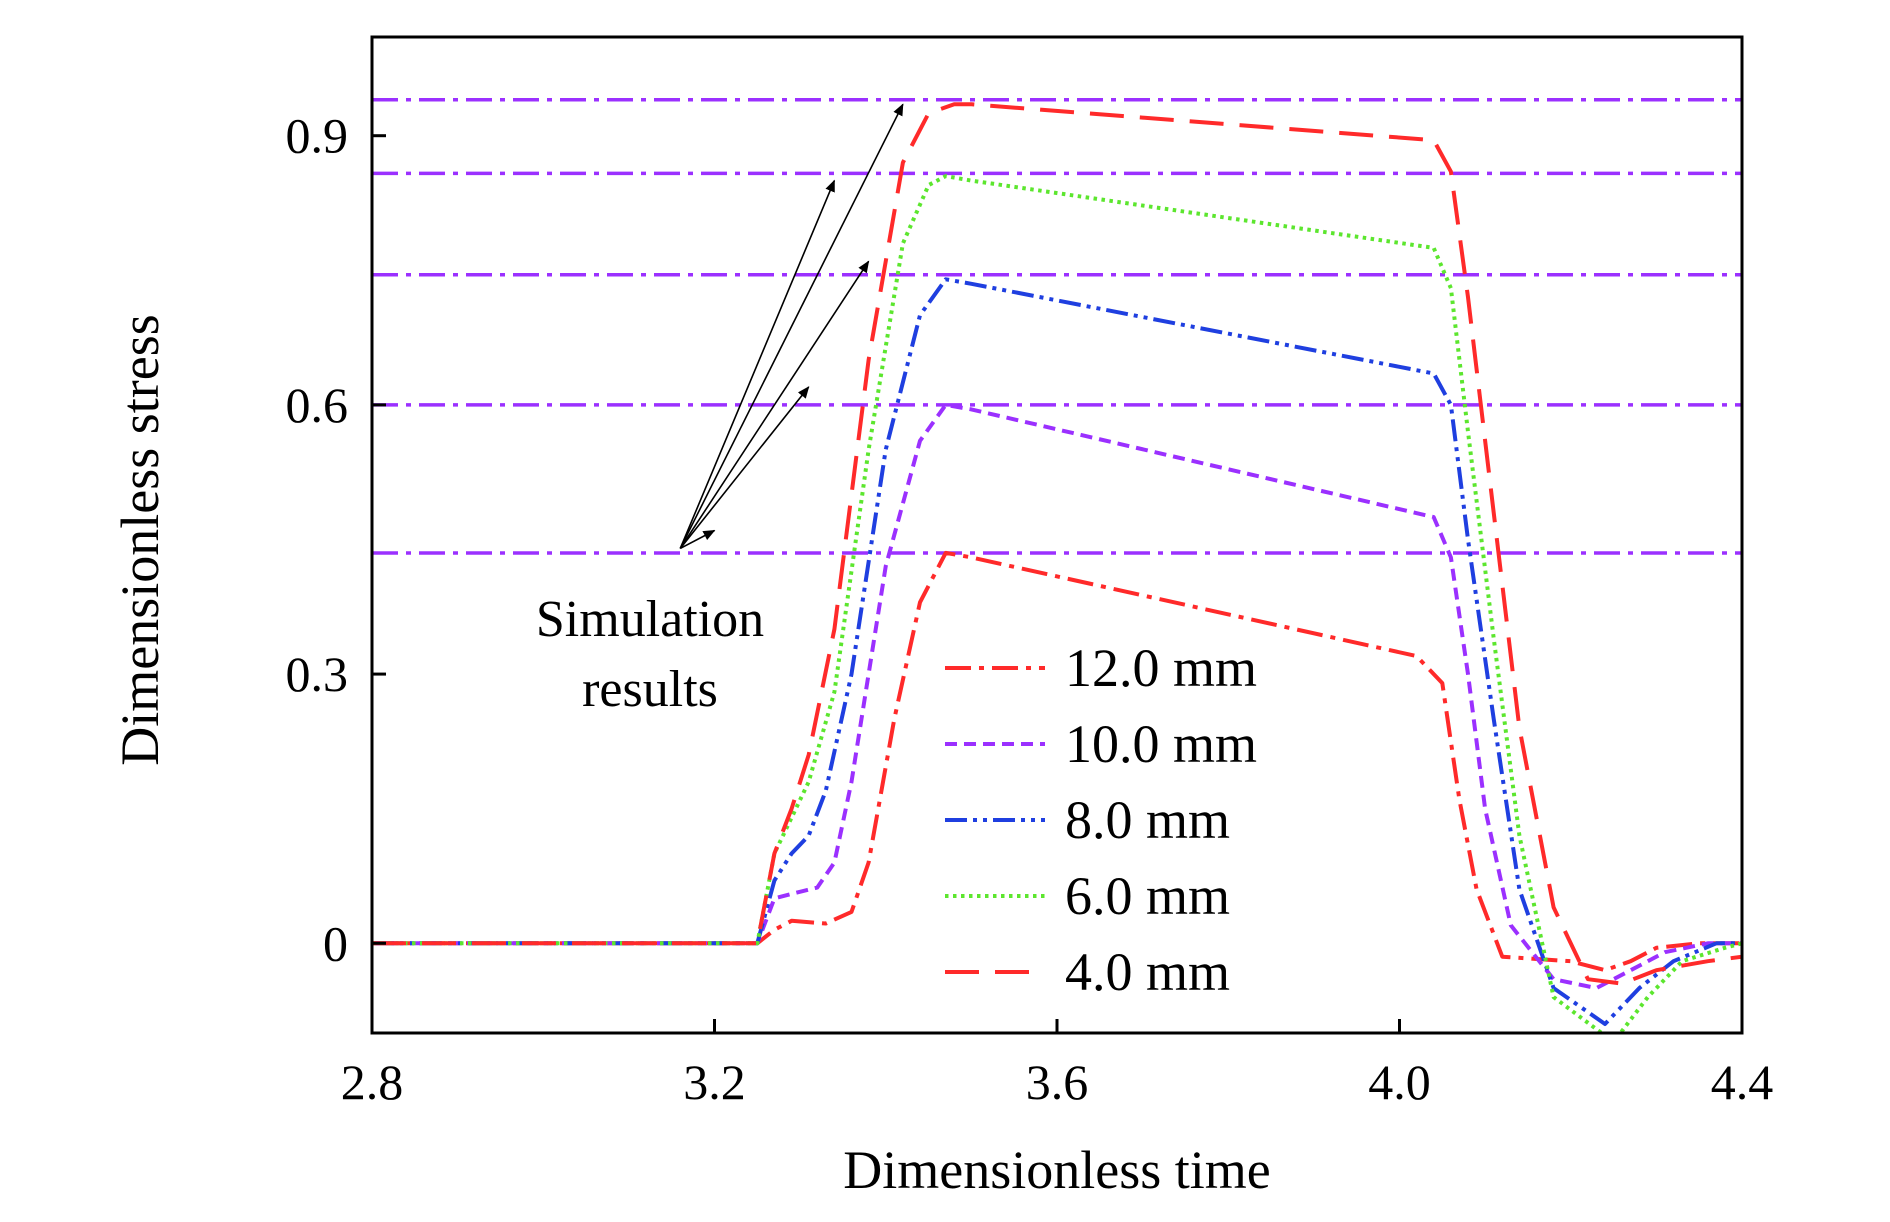 Image resolution: width=1890 pixels, height=1222 pixels. What do you see at coordinates (1161, 744) in the screenshot?
I see `legend-label: 10.0 mm` at bounding box center [1161, 744].